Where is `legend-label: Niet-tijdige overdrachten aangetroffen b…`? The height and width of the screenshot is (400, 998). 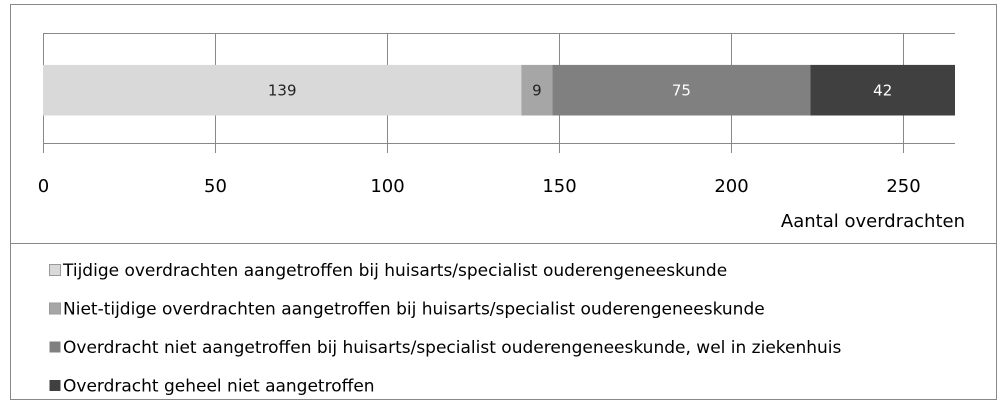
legend-label: Niet-tijdige overdrachten aangetroffen b… is located at coordinates (414, 310).